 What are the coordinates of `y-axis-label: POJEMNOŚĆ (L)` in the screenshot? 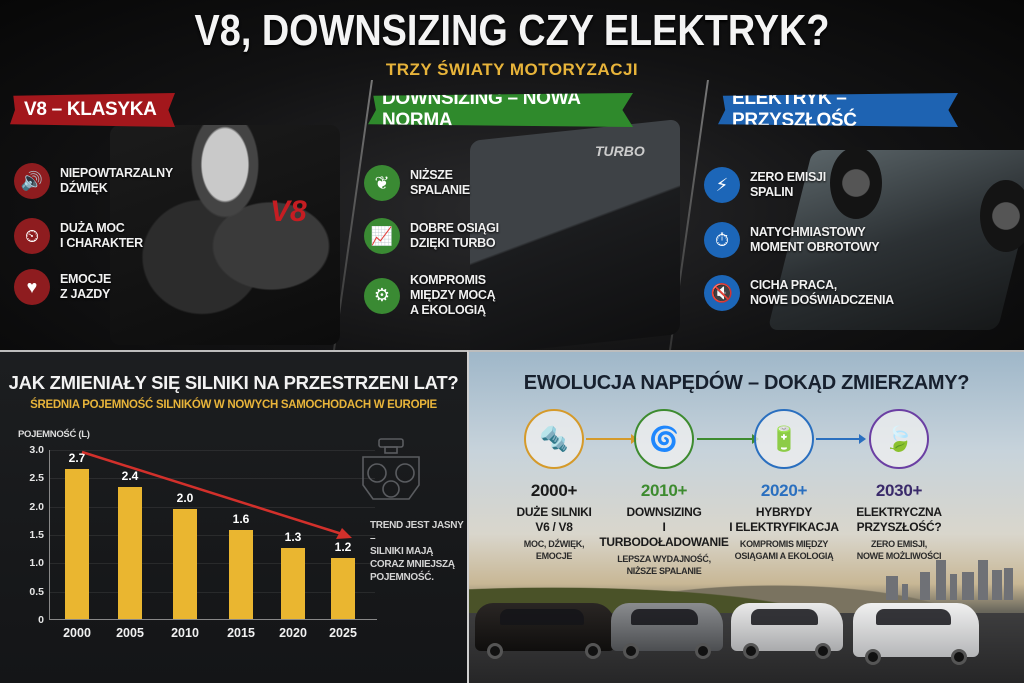 It's located at (54, 434).